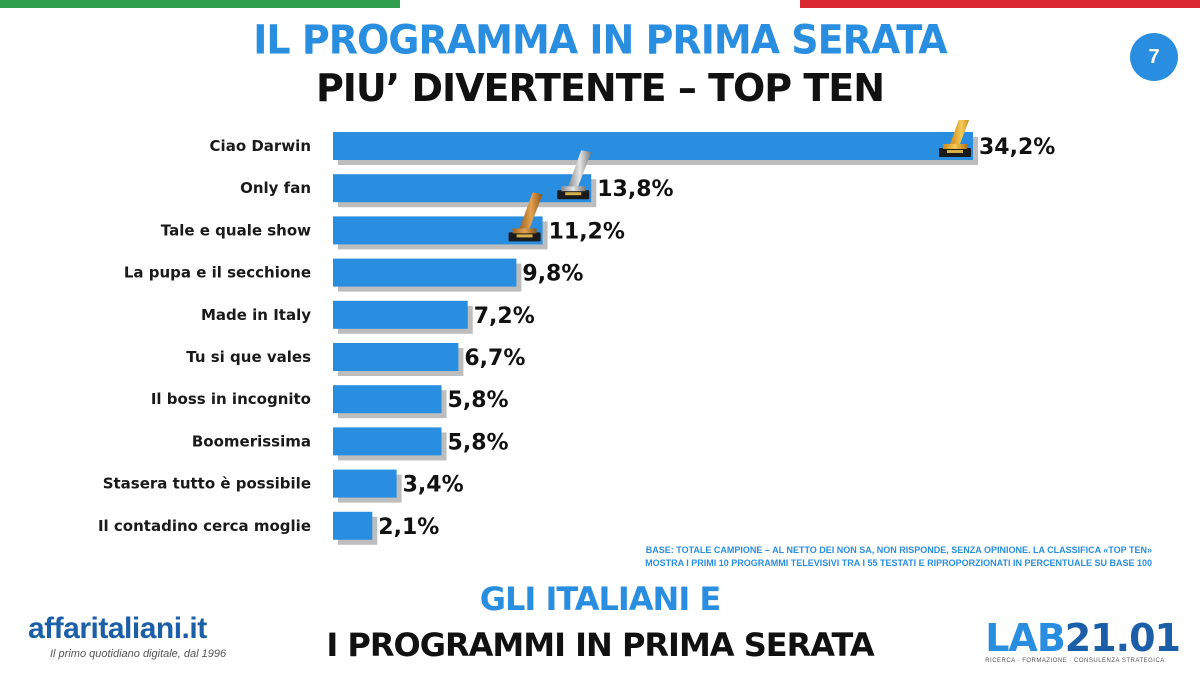 Image resolution: width=1200 pixels, height=675 pixels. Describe the element at coordinates (275, 188) in the screenshot. I see `category-label: Only fan` at that location.